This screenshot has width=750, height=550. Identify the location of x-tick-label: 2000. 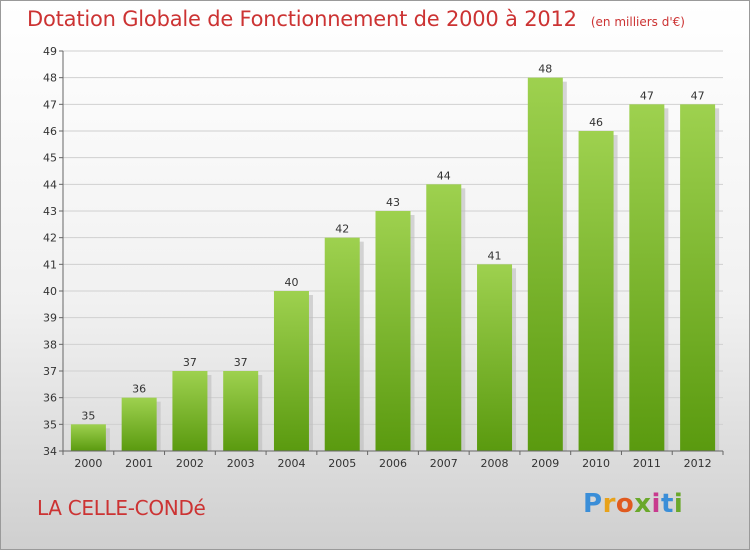
(88, 463).